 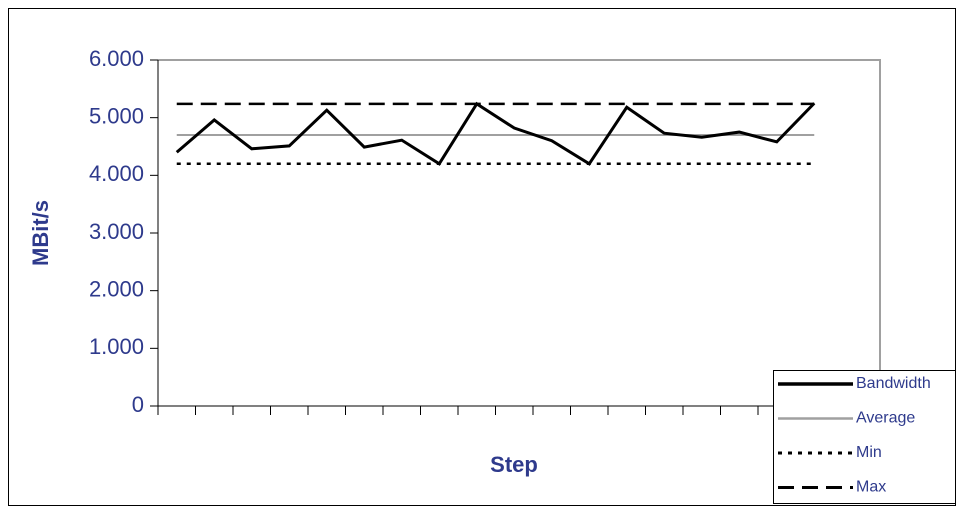 What do you see at coordinates (893, 383) in the screenshot?
I see `legend-label: Bandwidth` at bounding box center [893, 383].